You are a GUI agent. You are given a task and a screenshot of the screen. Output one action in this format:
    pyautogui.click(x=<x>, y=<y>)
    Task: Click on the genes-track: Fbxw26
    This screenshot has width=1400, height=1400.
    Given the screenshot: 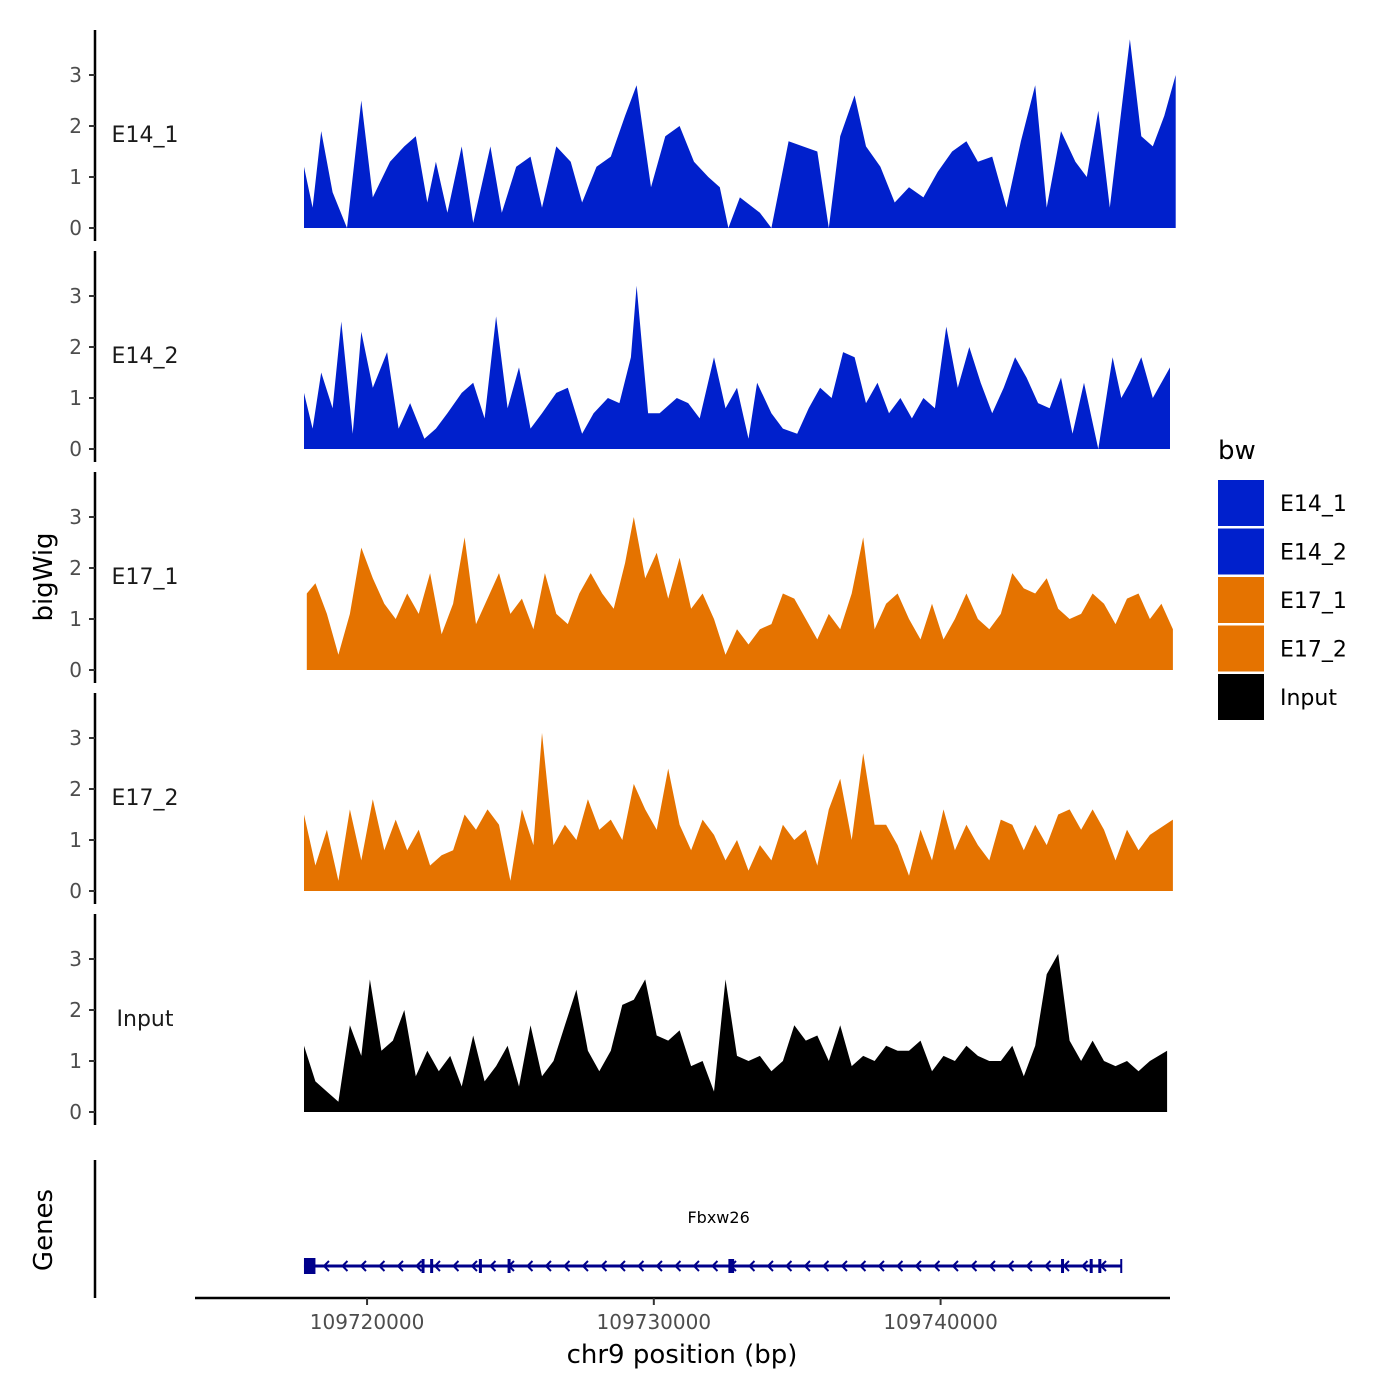 What is the action you would take?
    pyautogui.click(x=608, y=1229)
    